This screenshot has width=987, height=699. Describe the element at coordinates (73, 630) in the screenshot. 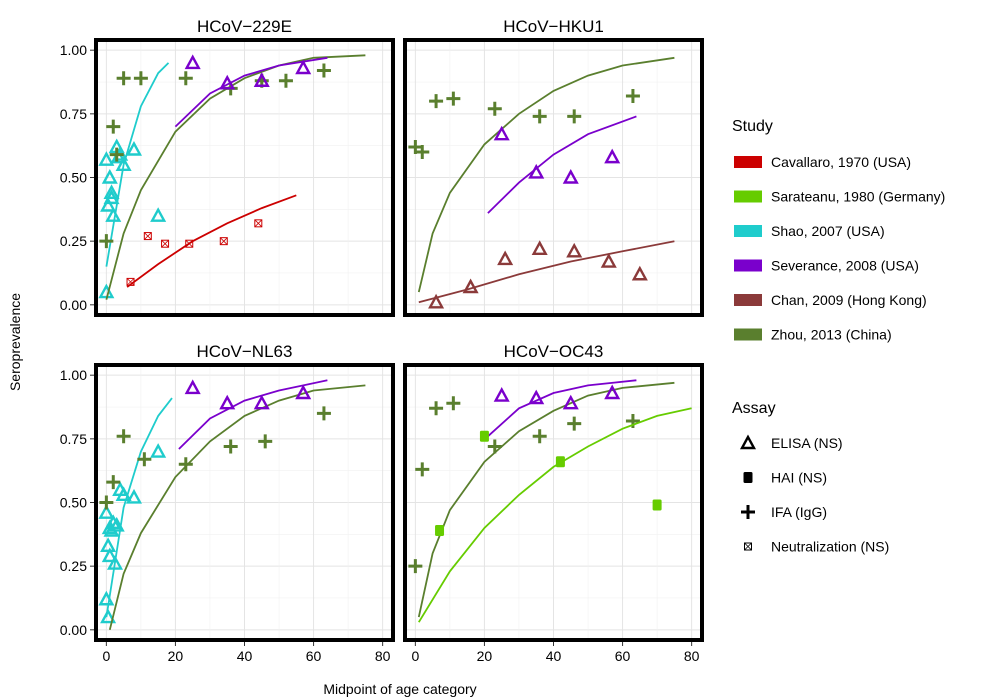

I see `y-tick-label: 0.00` at that location.